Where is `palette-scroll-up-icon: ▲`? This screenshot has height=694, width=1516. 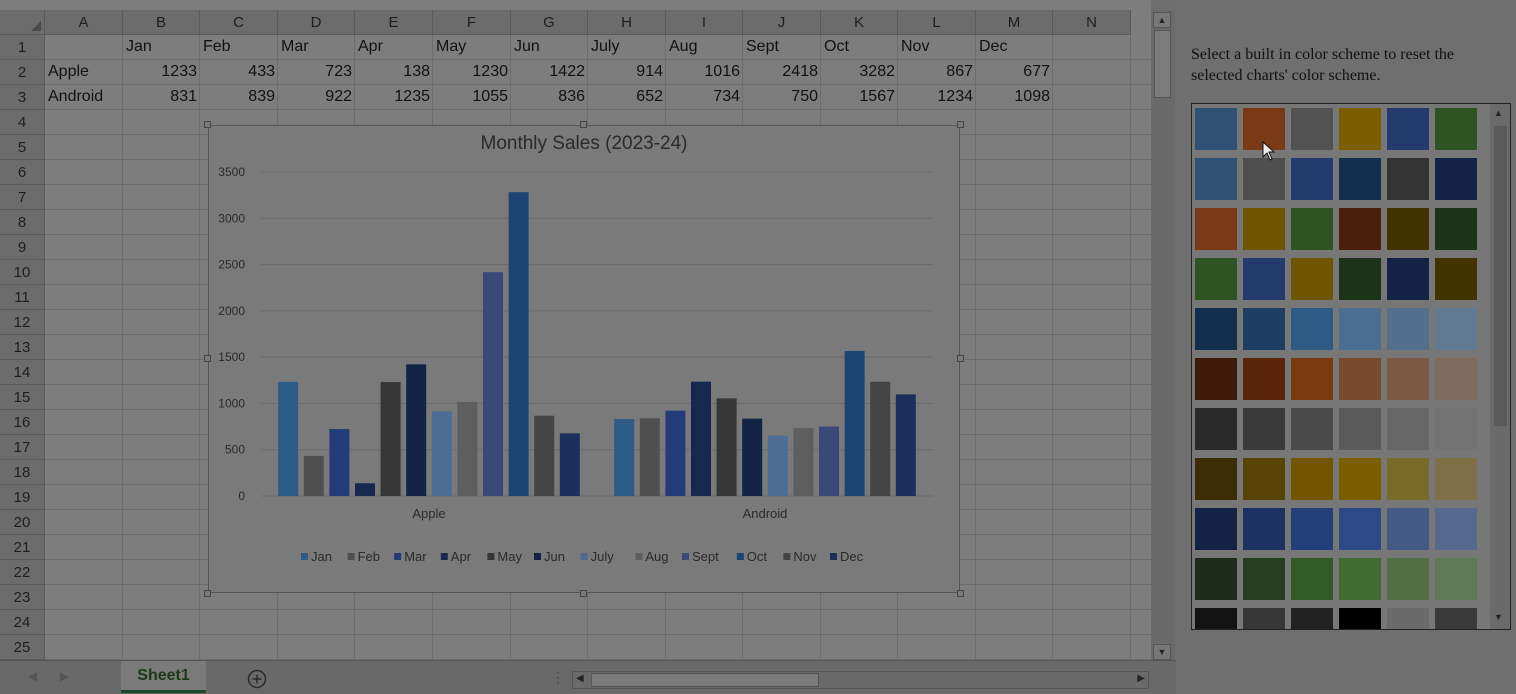
palette-scroll-up-icon: ▲ is located at coordinates (1498, 113).